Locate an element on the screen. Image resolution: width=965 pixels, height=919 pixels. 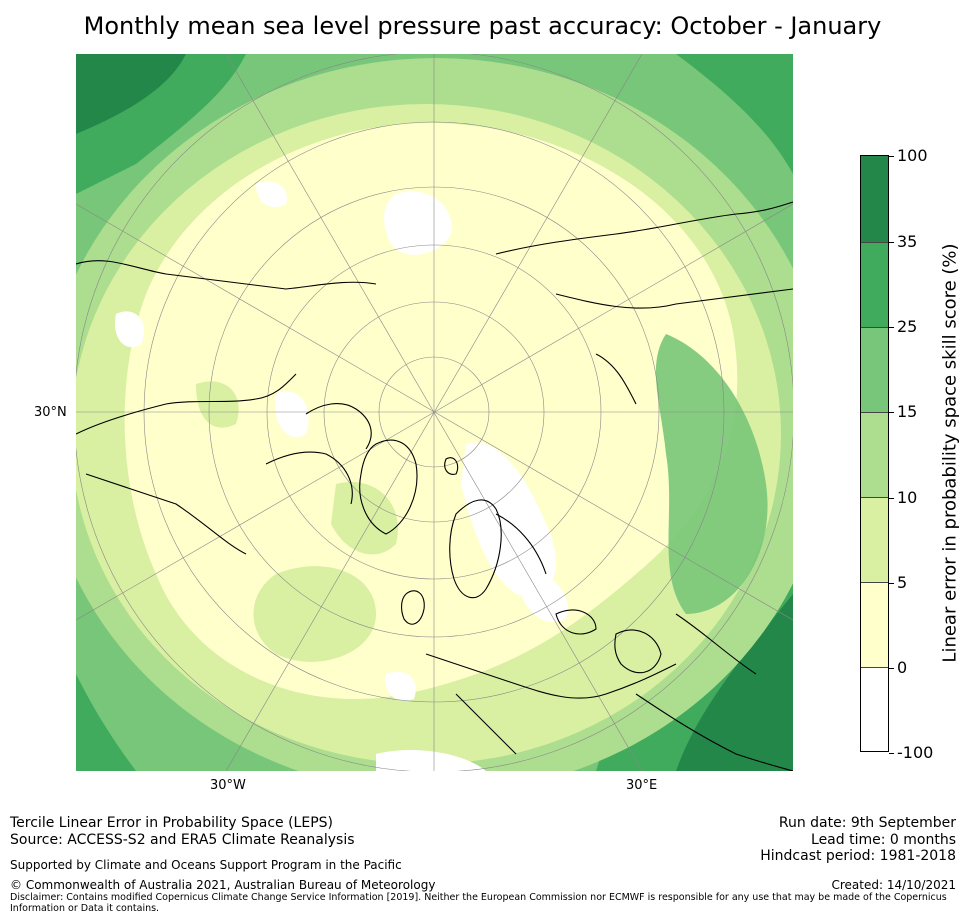
colorbar-tick: -100 is located at coordinates (911, 753).